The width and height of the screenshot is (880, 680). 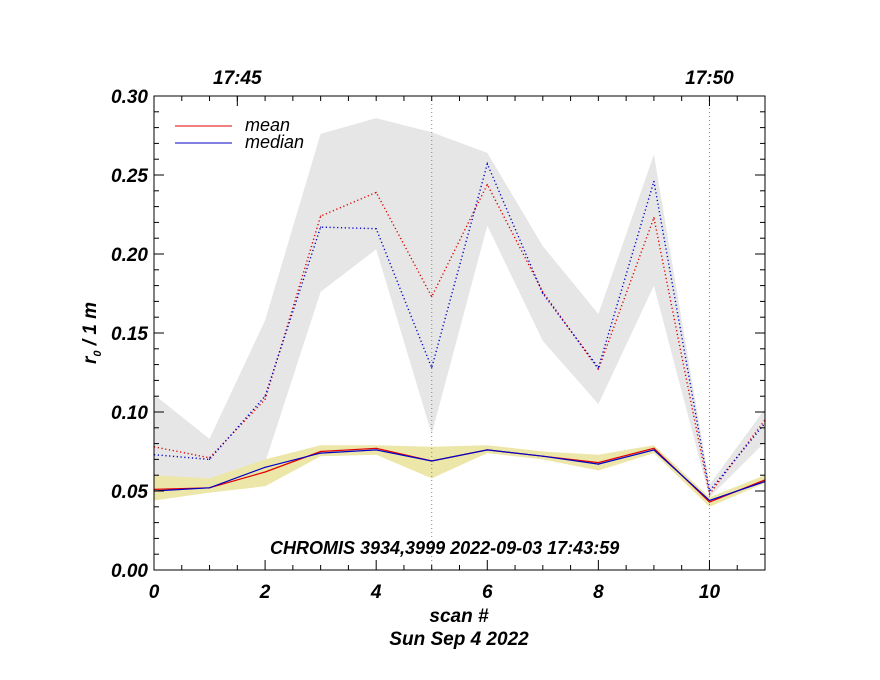 I want to click on y-tick-label: 0.05, so click(x=129, y=492).